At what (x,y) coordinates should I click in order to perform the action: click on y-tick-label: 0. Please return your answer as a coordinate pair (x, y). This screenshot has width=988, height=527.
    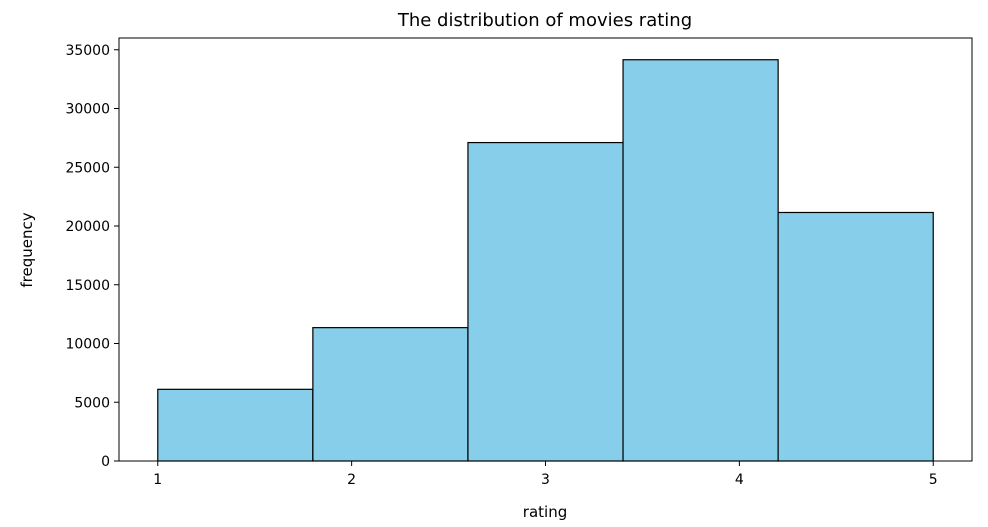
    Looking at the image, I should click on (105, 462).